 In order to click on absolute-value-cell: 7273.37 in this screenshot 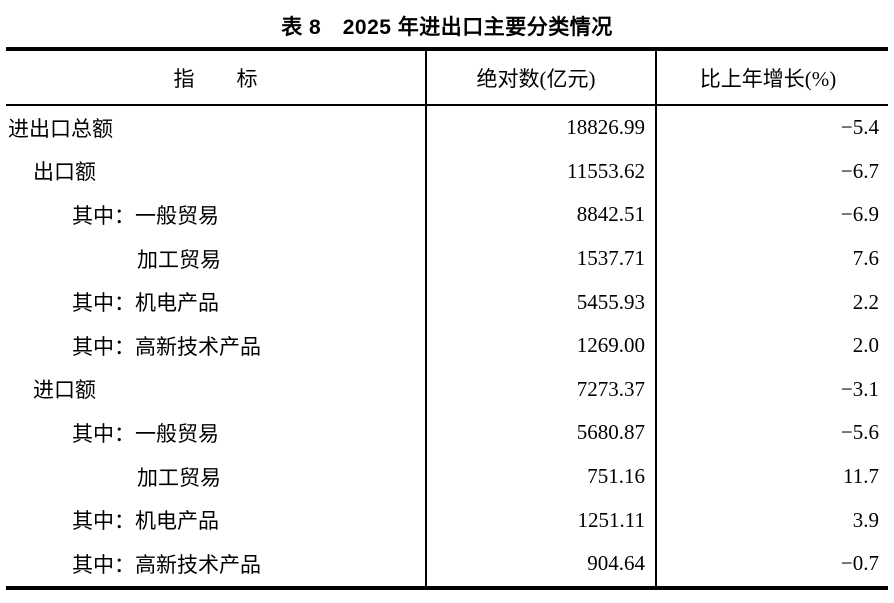, I will do `click(540, 389)`.